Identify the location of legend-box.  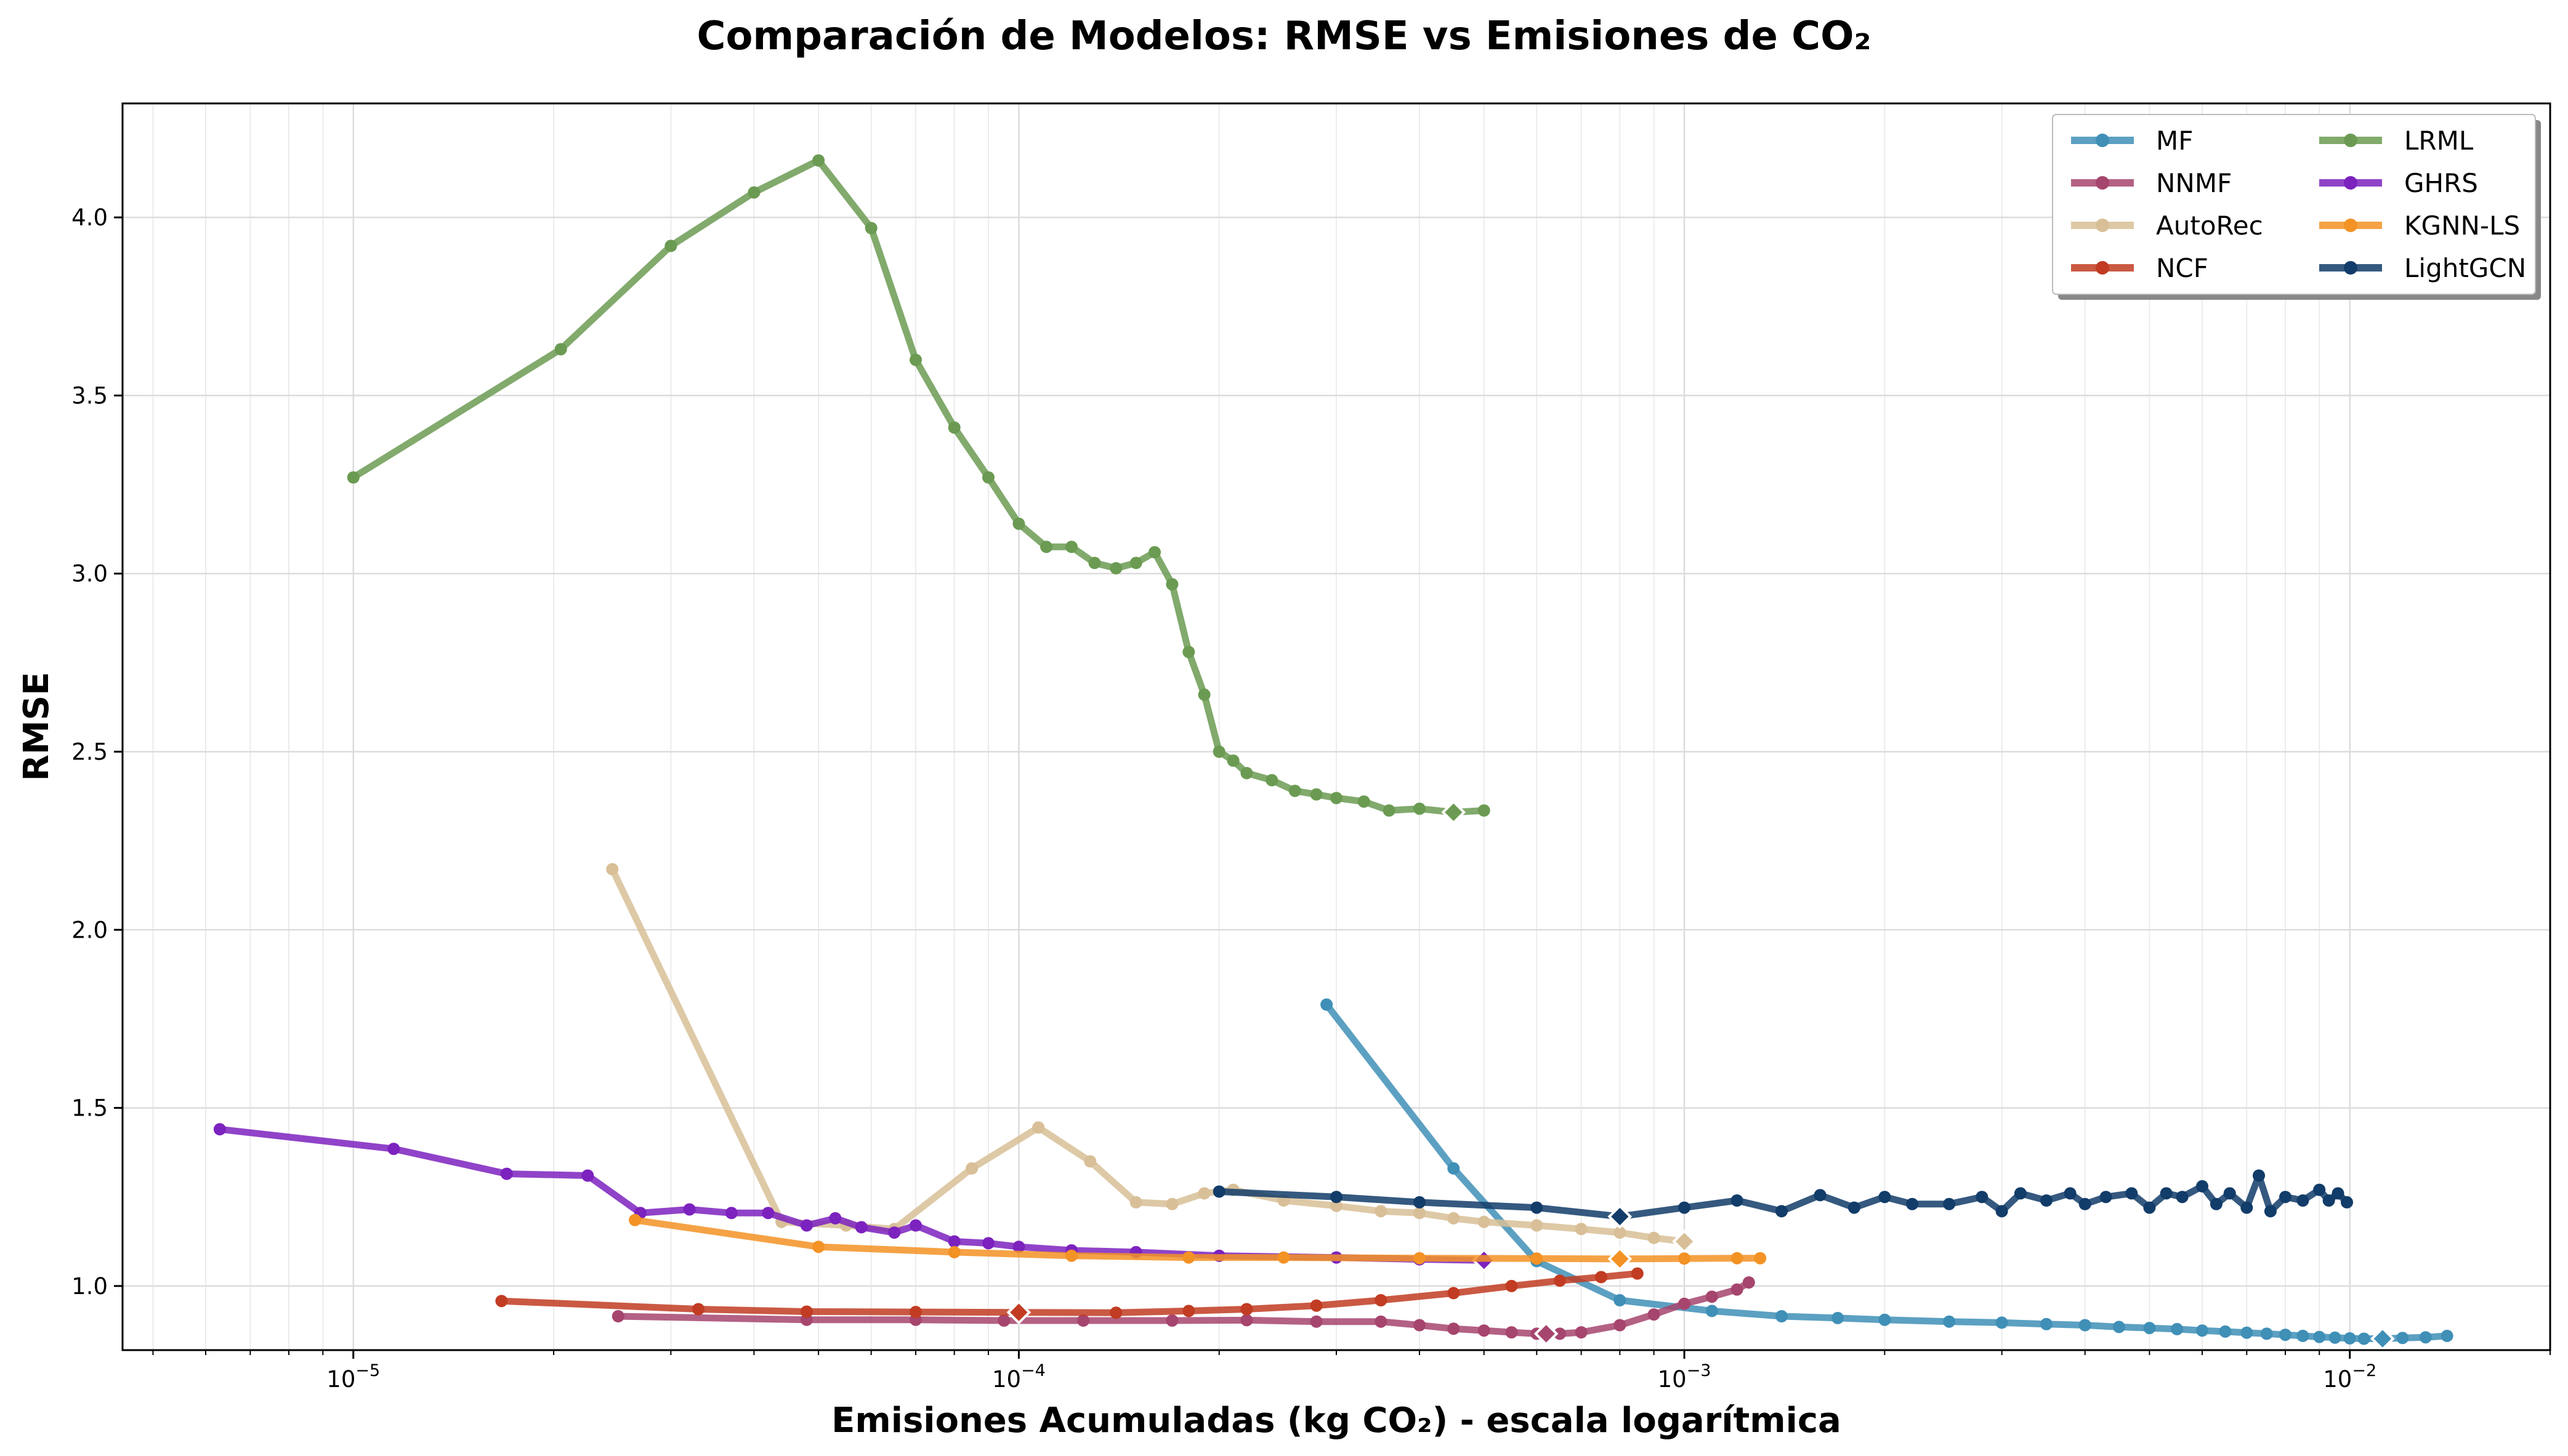
(2294, 204).